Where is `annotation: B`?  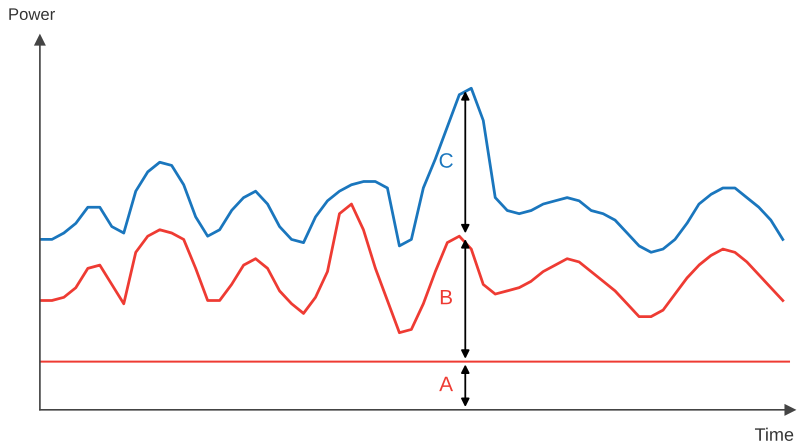
annotation: B is located at coordinates (446, 297).